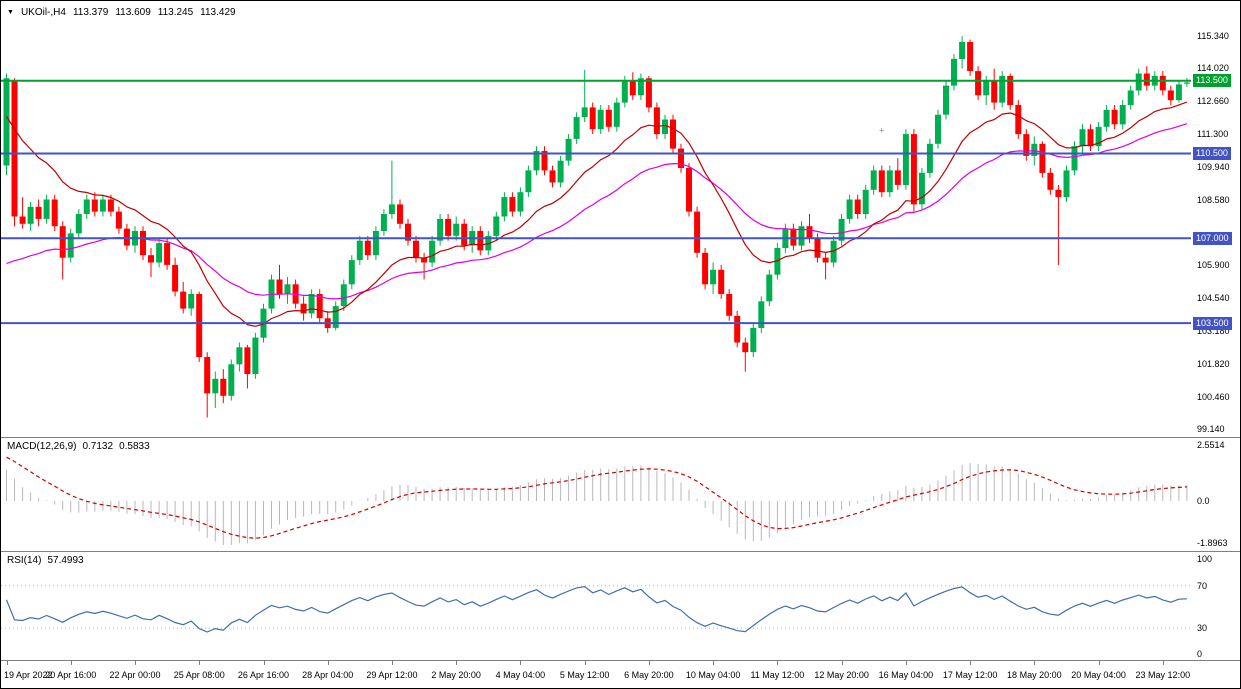 This screenshot has height=689, width=1241. Describe the element at coordinates (392, 675) in the screenshot. I see `time-axis-label: 29 Apr 12:00` at that location.